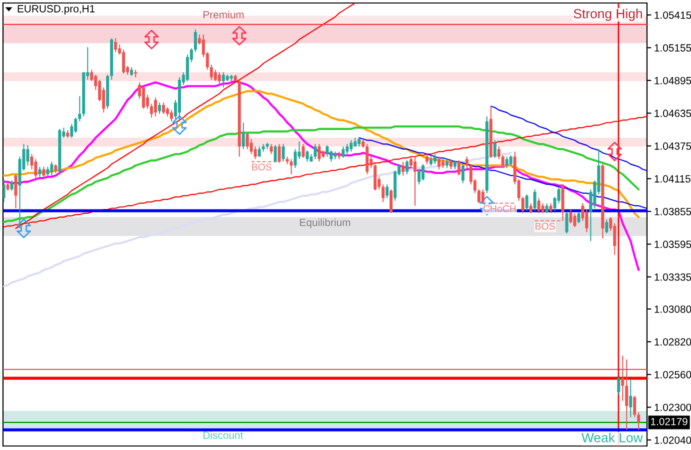 Image resolution: width=691 pixels, height=450 pixels. Describe the element at coordinates (672, 15) in the screenshot. I see `y-tick-label: 1.05415` at that location.